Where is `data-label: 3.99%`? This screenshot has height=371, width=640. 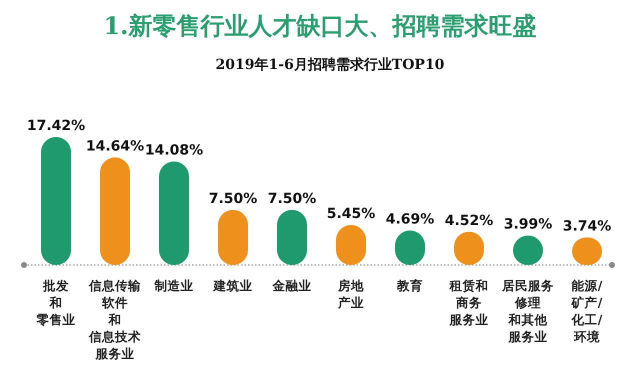 data-label: 3.99% is located at coordinates (528, 224).